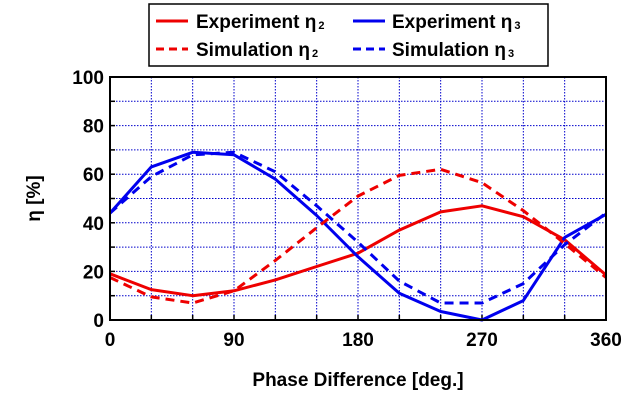  What do you see at coordinates (110, 340) in the screenshot?
I see `x-tick-label: 0` at bounding box center [110, 340].